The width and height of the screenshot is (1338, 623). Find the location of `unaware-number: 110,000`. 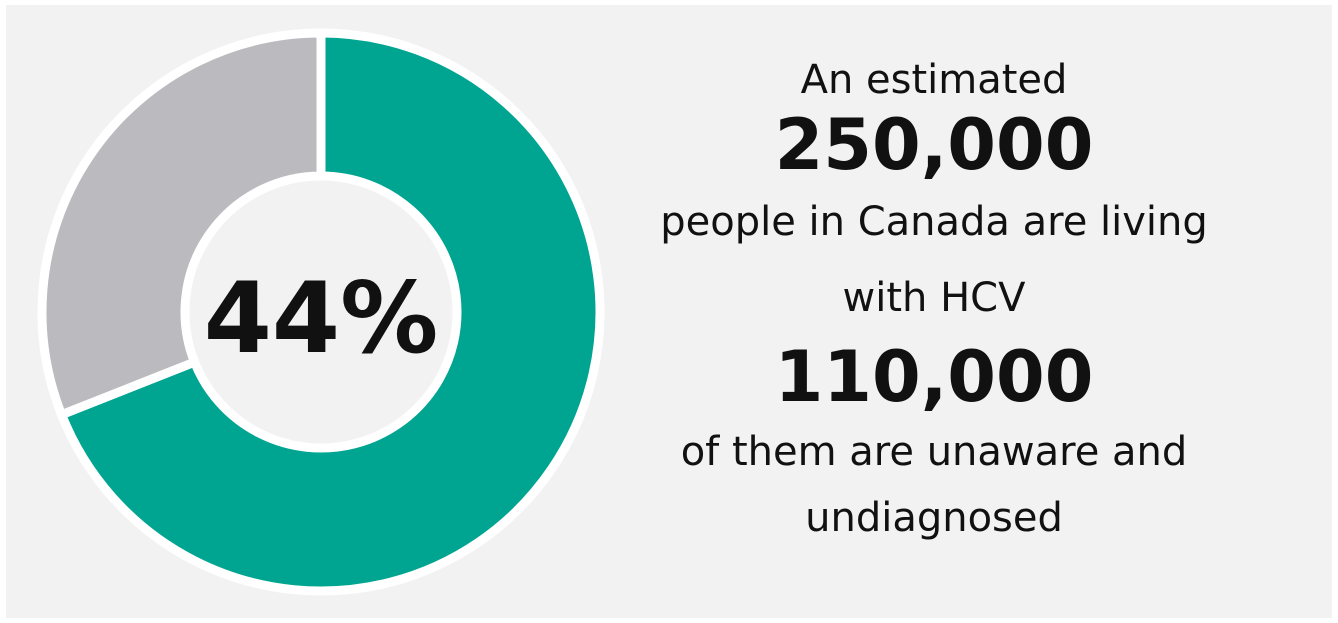

unaware-number: 110,000 is located at coordinates (934, 377).